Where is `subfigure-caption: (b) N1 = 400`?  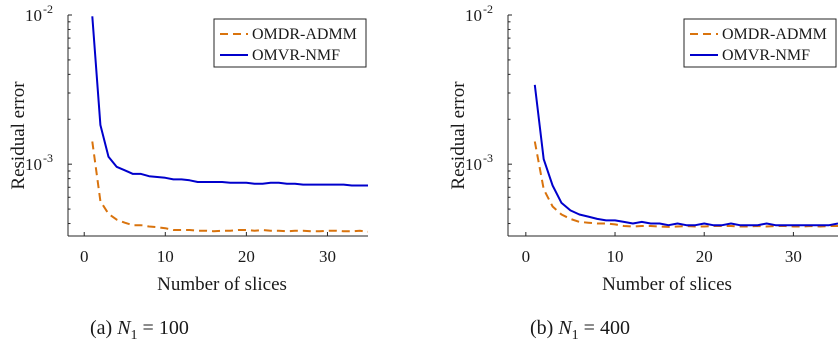
subfigure-caption: (b) N1 = 400 is located at coordinates (580, 330).